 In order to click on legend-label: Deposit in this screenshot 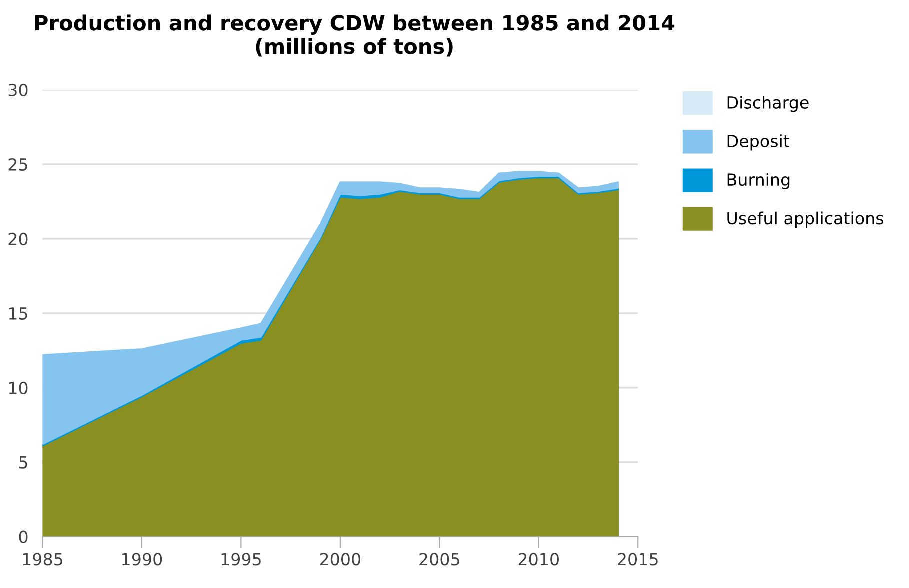, I will do `click(759, 142)`.